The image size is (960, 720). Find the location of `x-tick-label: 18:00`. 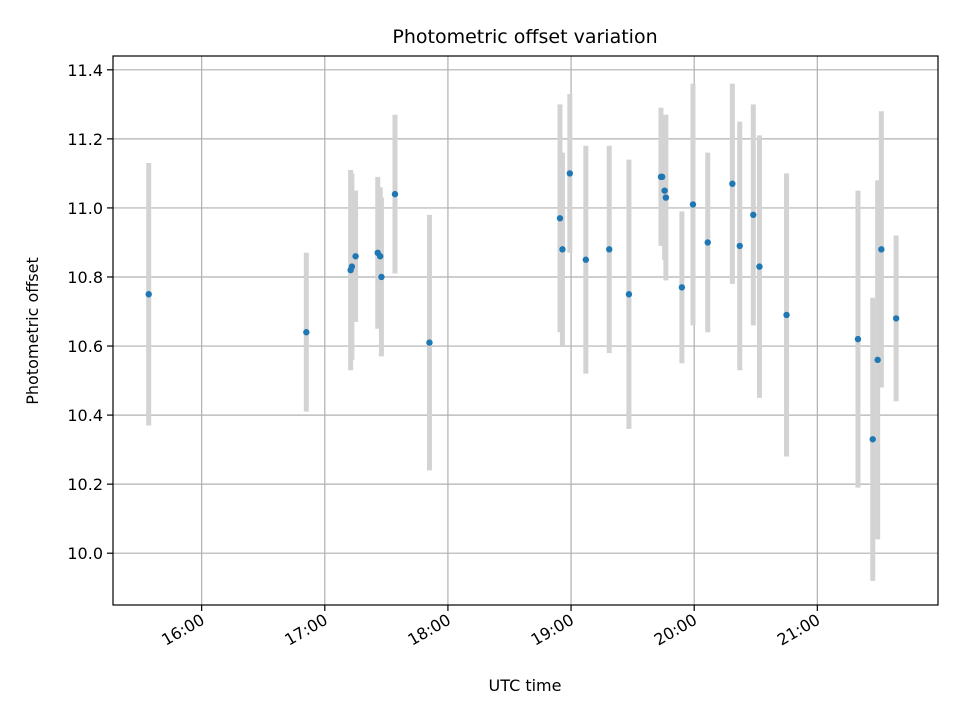

x-tick-label: 18:00 is located at coordinates (428, 630).